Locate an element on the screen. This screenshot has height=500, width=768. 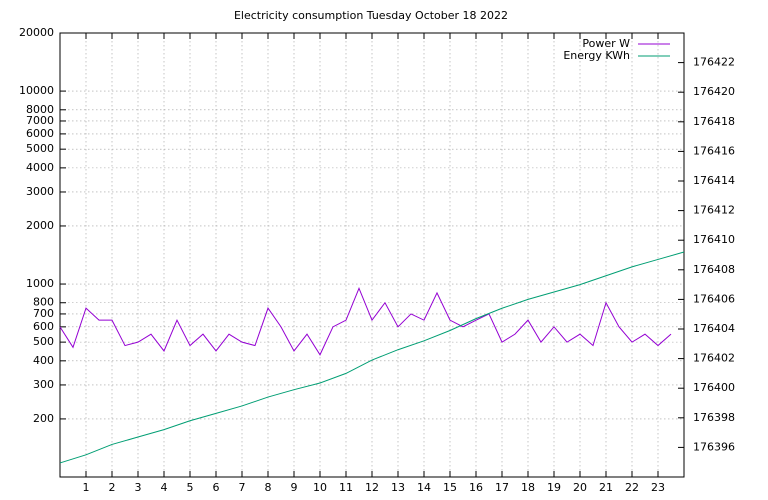
y-tick-label: 10000 is located at coordinates (36, 90).